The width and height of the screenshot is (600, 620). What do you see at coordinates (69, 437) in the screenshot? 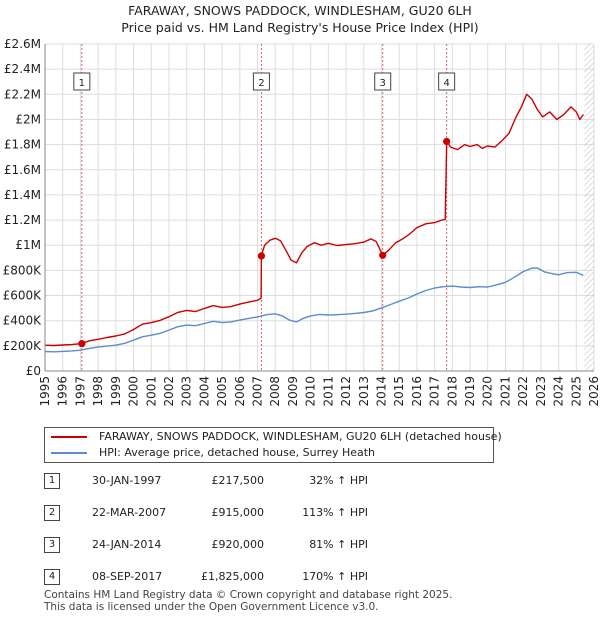
I see `legend-swatch-property` at bounding box center [69, 437].